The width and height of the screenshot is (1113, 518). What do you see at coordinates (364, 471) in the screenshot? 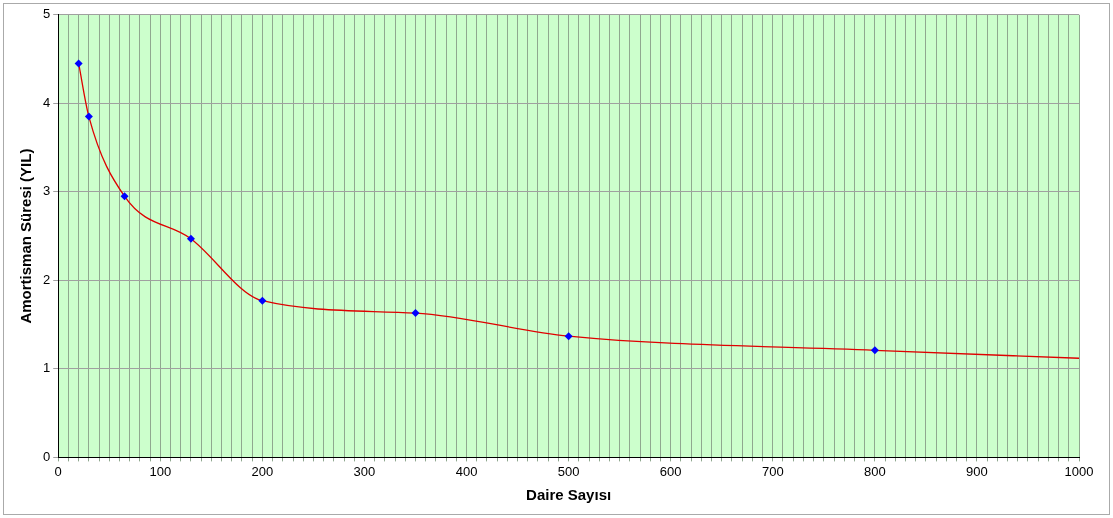
I see `x-tick-label: 300` at bounding box center [364, 471].